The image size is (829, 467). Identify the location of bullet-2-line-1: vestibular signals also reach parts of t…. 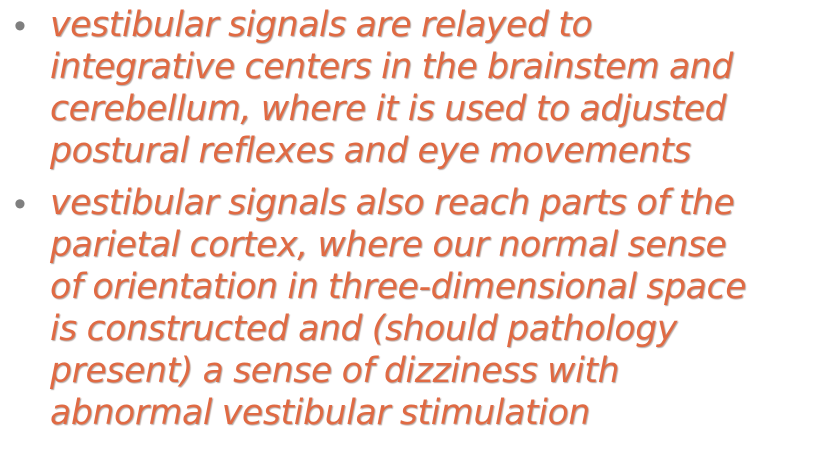
(392, 203).